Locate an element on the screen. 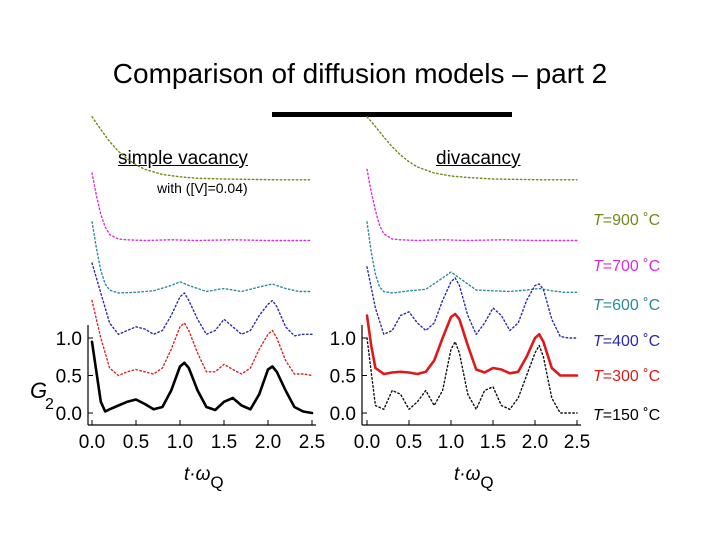  panel-1-y-tick-label: 1.0 is located at coordinates (343, 339).